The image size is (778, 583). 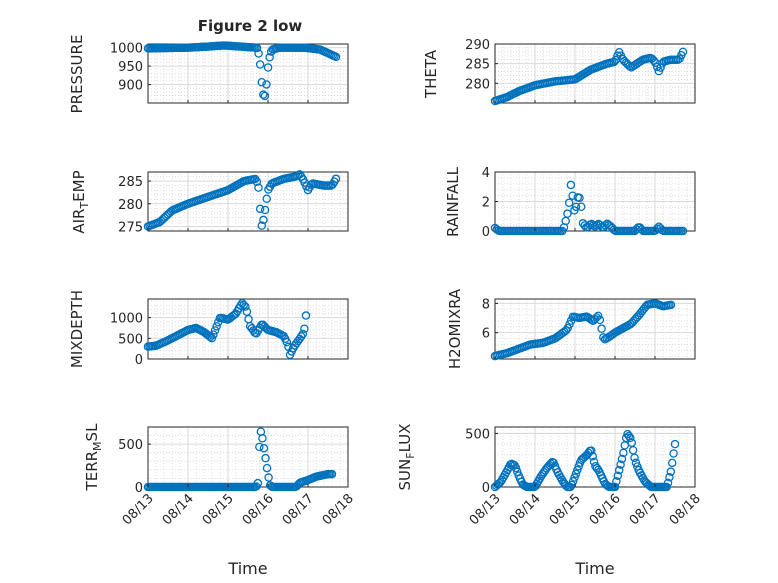 What do you see at coordinates (565, 509) in the screenshot?
I see `x-tick-label: 08/15` at bounding box center [565, 509].